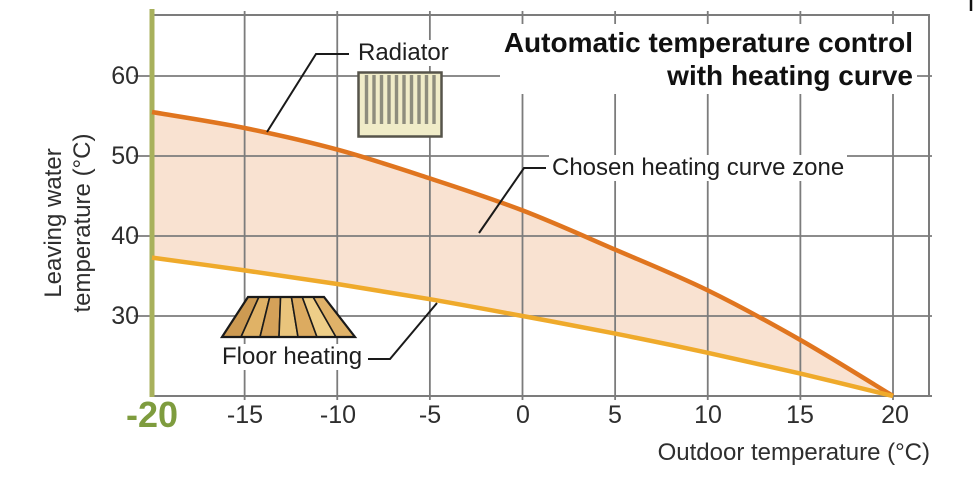 The width and height of the screenshot is (980, 483). Describe the element at coordinates (400, 104) in the screenshot. I see `radiator-icon` at that location.